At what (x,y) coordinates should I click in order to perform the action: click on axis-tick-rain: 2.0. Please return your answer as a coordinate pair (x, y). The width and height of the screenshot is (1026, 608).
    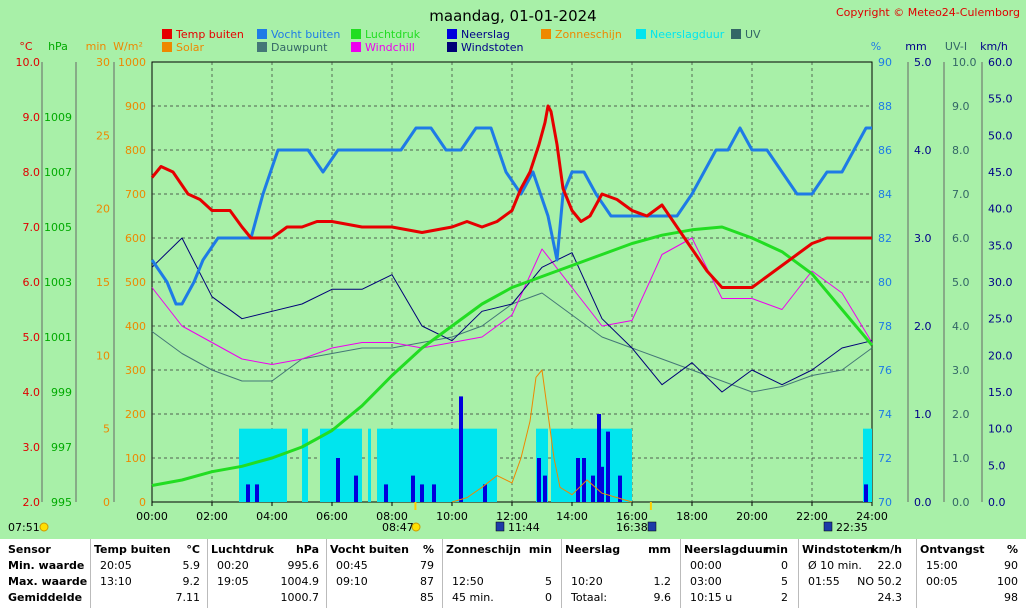
    Looking at the image, I should click on (923, 326).